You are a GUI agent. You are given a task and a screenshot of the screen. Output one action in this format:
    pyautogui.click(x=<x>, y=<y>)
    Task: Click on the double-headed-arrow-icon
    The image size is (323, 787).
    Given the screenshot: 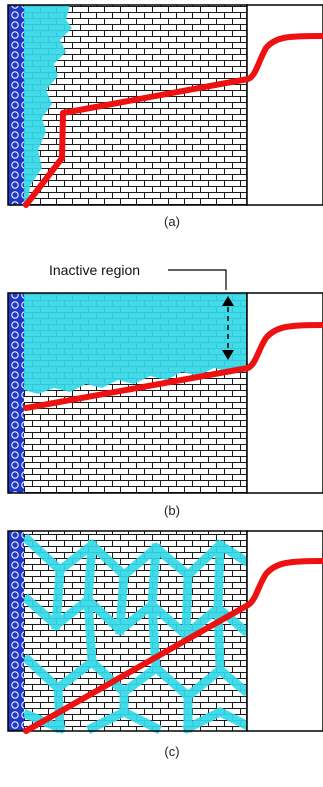 What is the action you would take?
    pyautogui.click(x=228, y=328)
    